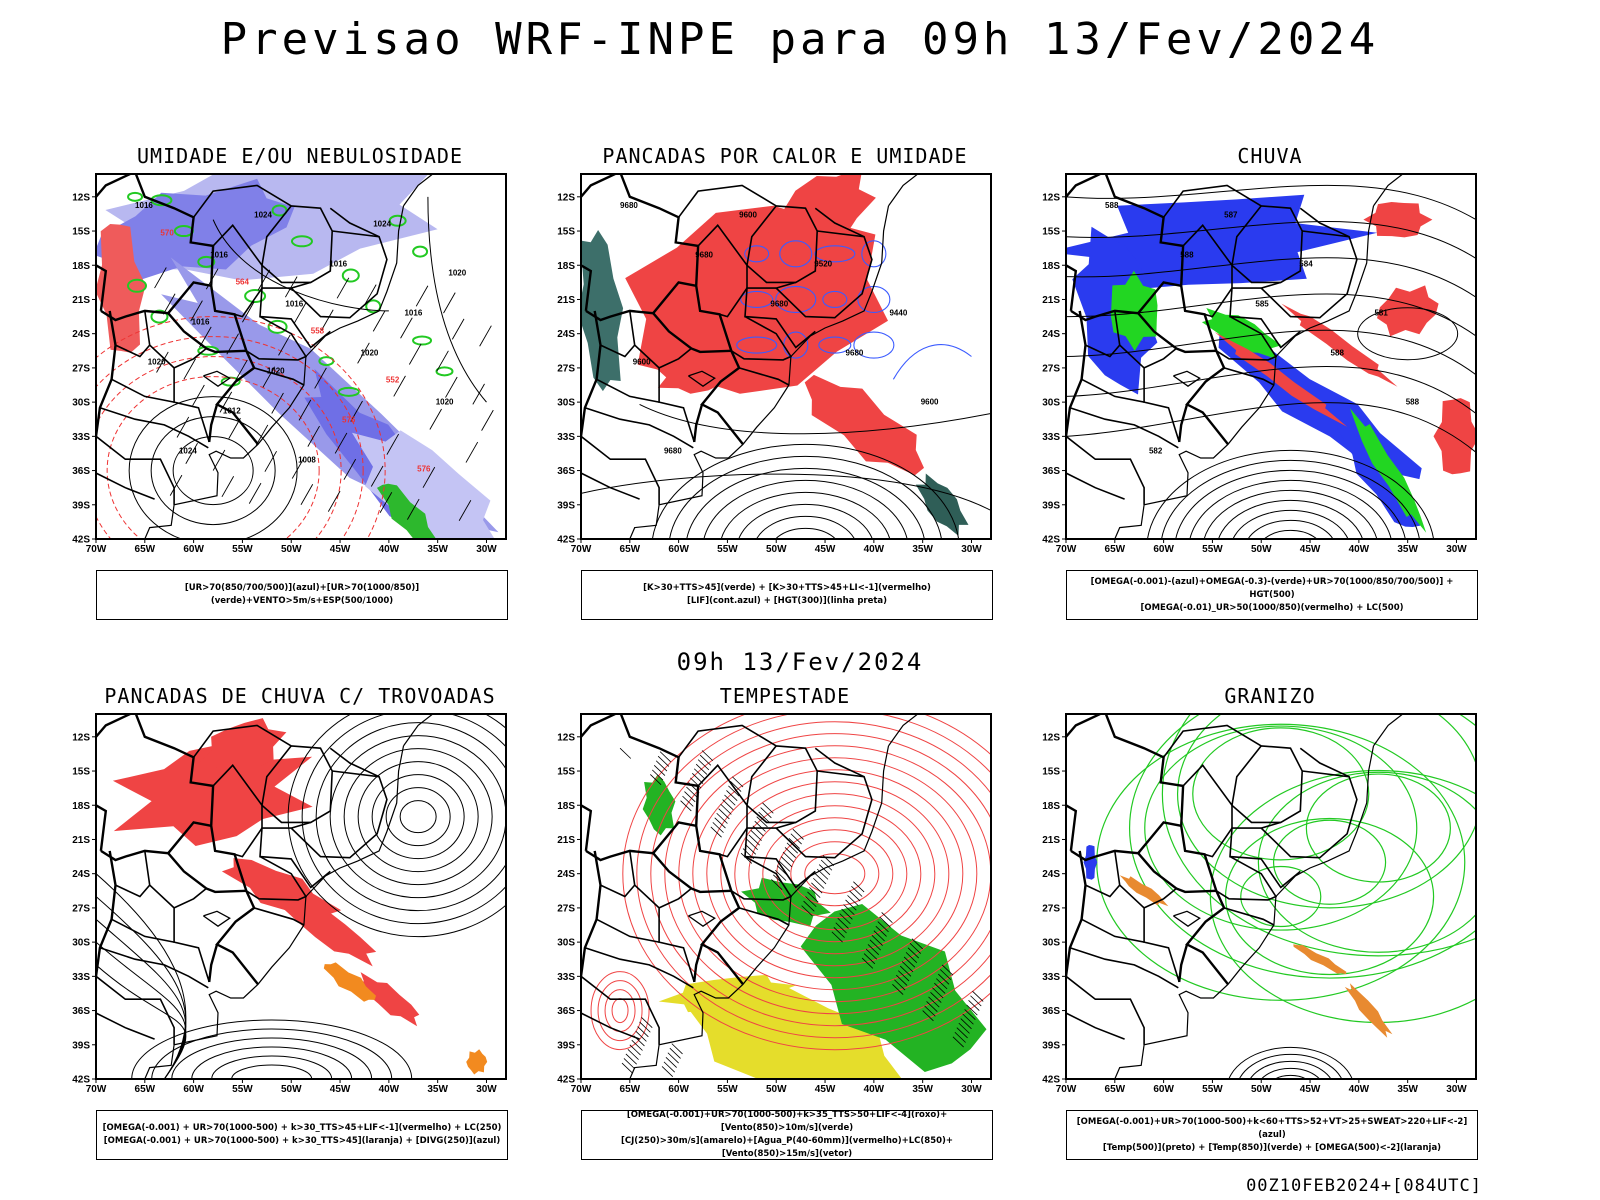 This screenshot has height=1200, width=1600. Describe the element at coordinates (1310, 549) in the screenshot. I see `lon-tick-label: 45W` at that location.